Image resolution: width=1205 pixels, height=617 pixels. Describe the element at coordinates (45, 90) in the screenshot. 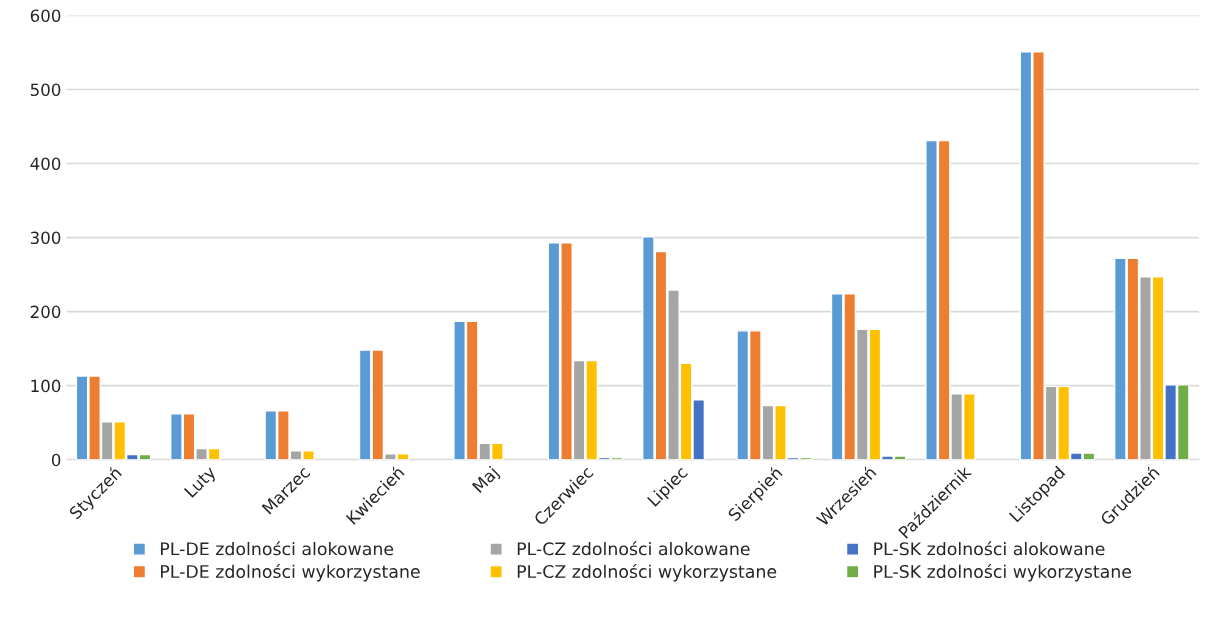

I see `y-tick-label: 500` at that location.